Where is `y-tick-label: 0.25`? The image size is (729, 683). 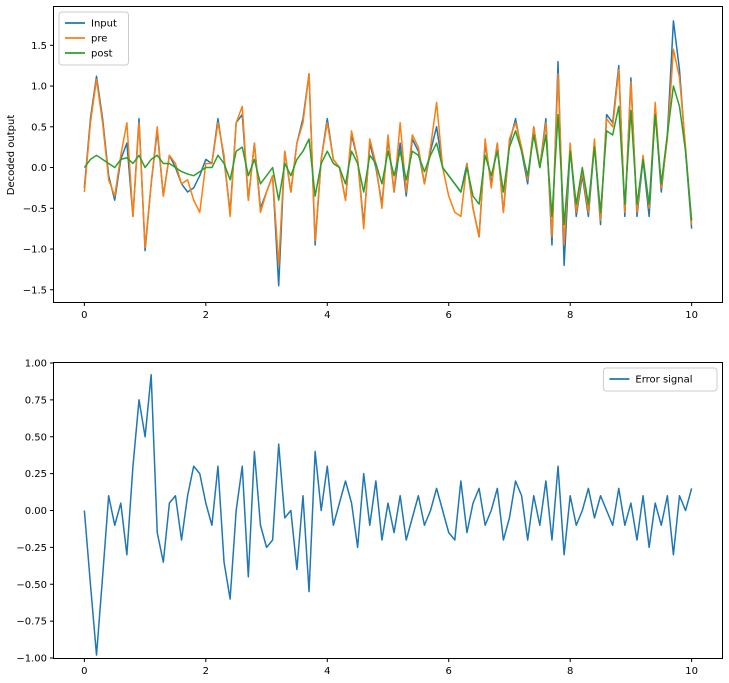
y-tick-label: 0.25 is located at coordinates (36, 474).